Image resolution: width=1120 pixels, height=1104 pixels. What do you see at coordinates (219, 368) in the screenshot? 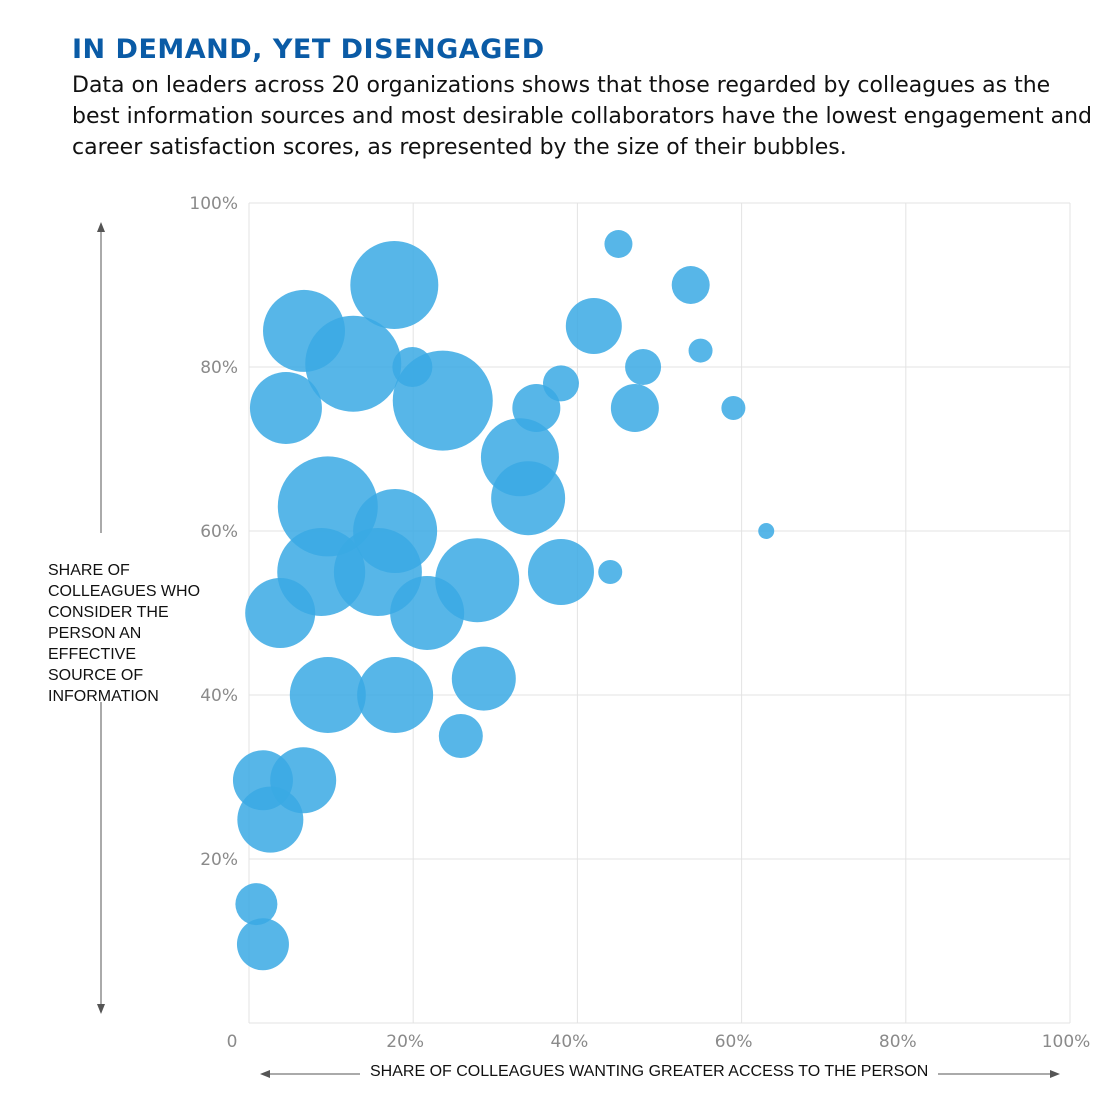
I see `y-tick-label: 80%` at bounding box center [219, 368].